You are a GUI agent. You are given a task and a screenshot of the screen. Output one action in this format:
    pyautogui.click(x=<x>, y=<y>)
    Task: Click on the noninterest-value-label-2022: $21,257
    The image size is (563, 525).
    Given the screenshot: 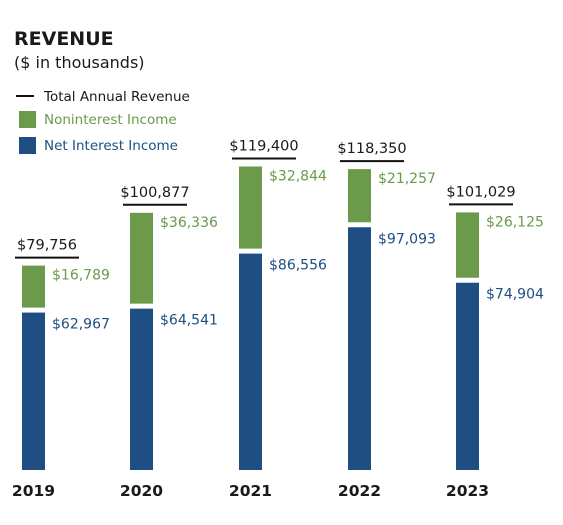 What is the action you would take?
    pyautogui.click(x=407, y=179)
    